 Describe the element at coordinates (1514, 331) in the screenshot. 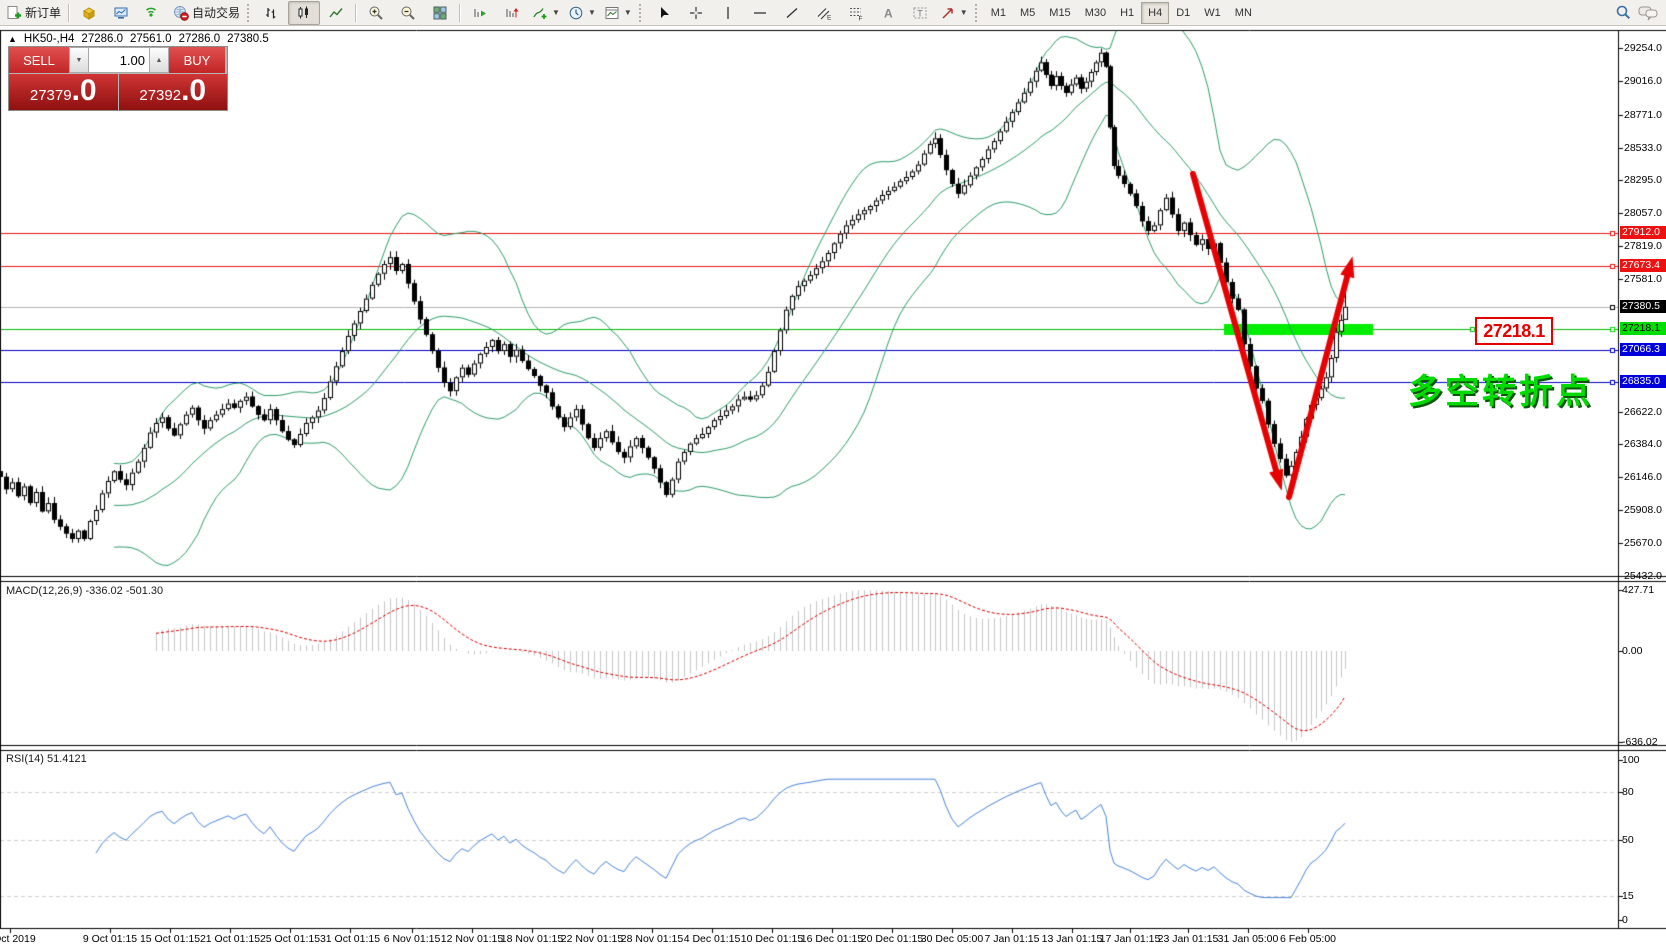

I see `price-callout-box: 27218.1` at that location.